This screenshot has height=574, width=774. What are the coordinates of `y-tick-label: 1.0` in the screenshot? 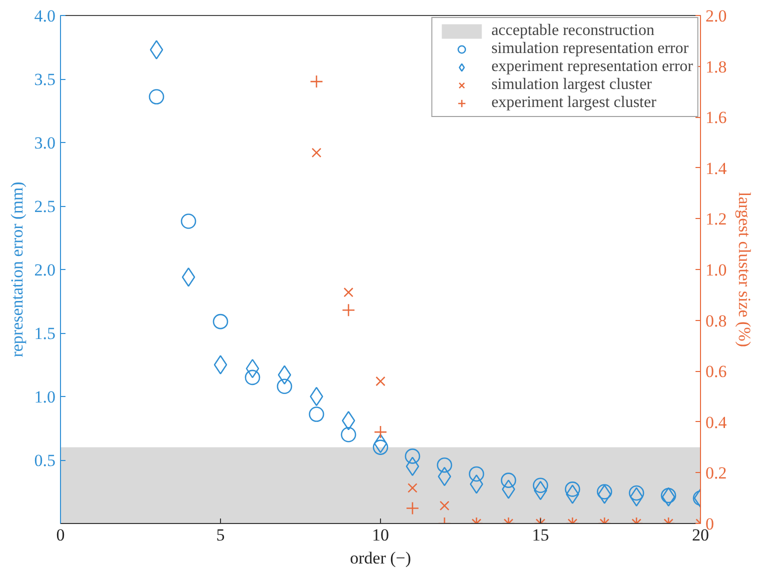 It's located at (45, 397).